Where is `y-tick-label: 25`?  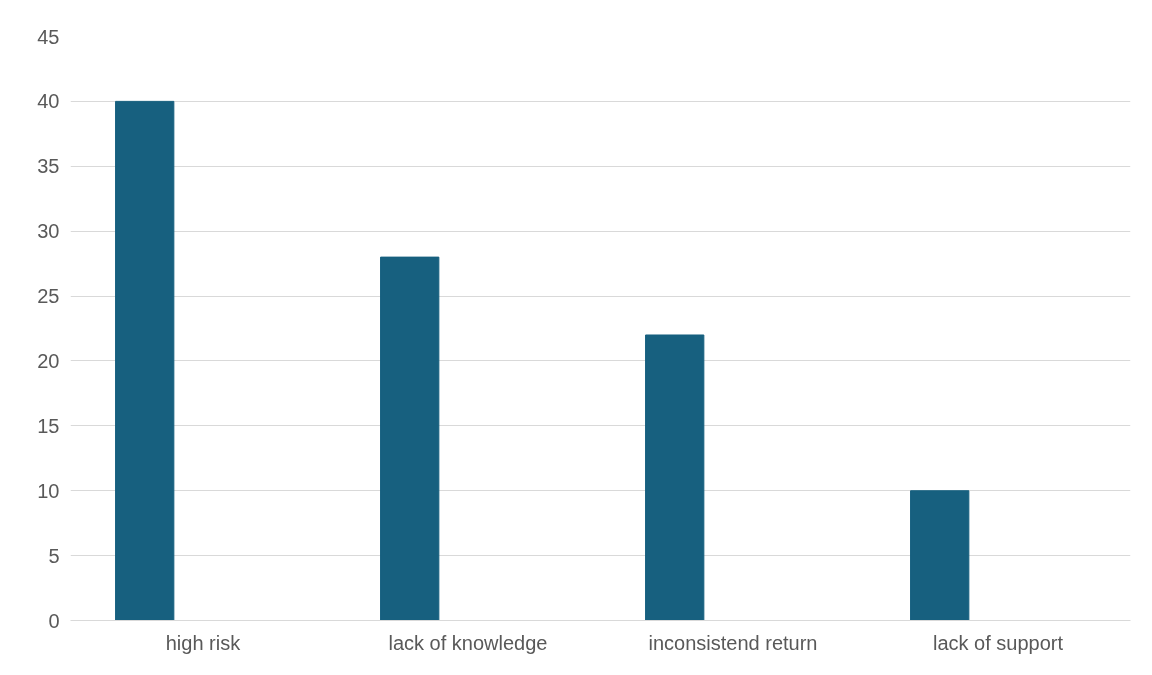
y-tick-label: 25 is located at coordinates (48, 296).